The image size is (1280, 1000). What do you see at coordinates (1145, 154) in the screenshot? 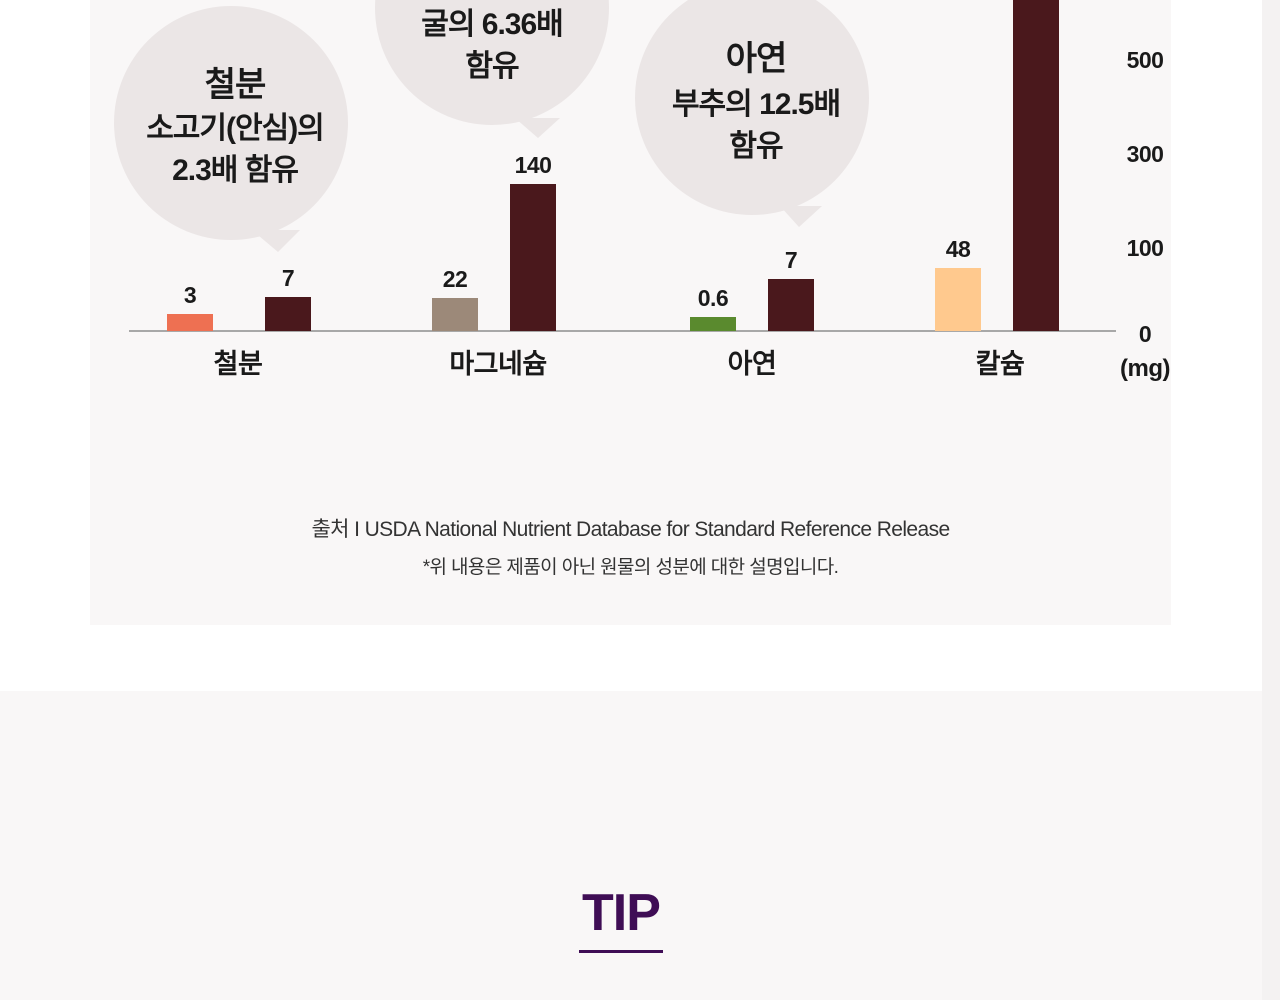
I see `y-tick-label: 300` at bounding box center [1145, 154].